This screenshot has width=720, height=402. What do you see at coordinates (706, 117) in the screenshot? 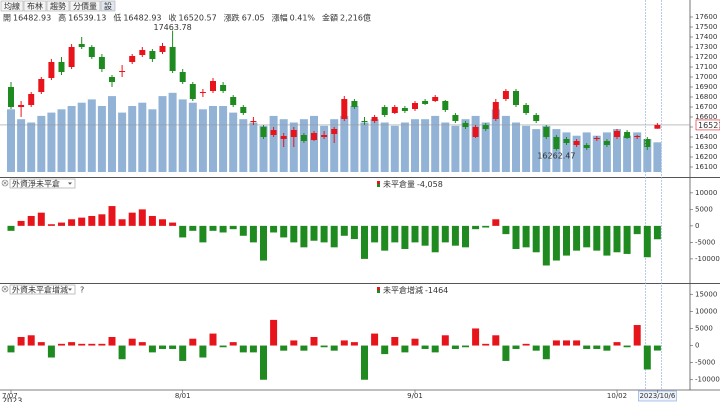
I see `y-tick-label: 16600` at bounding box center [706, 117].